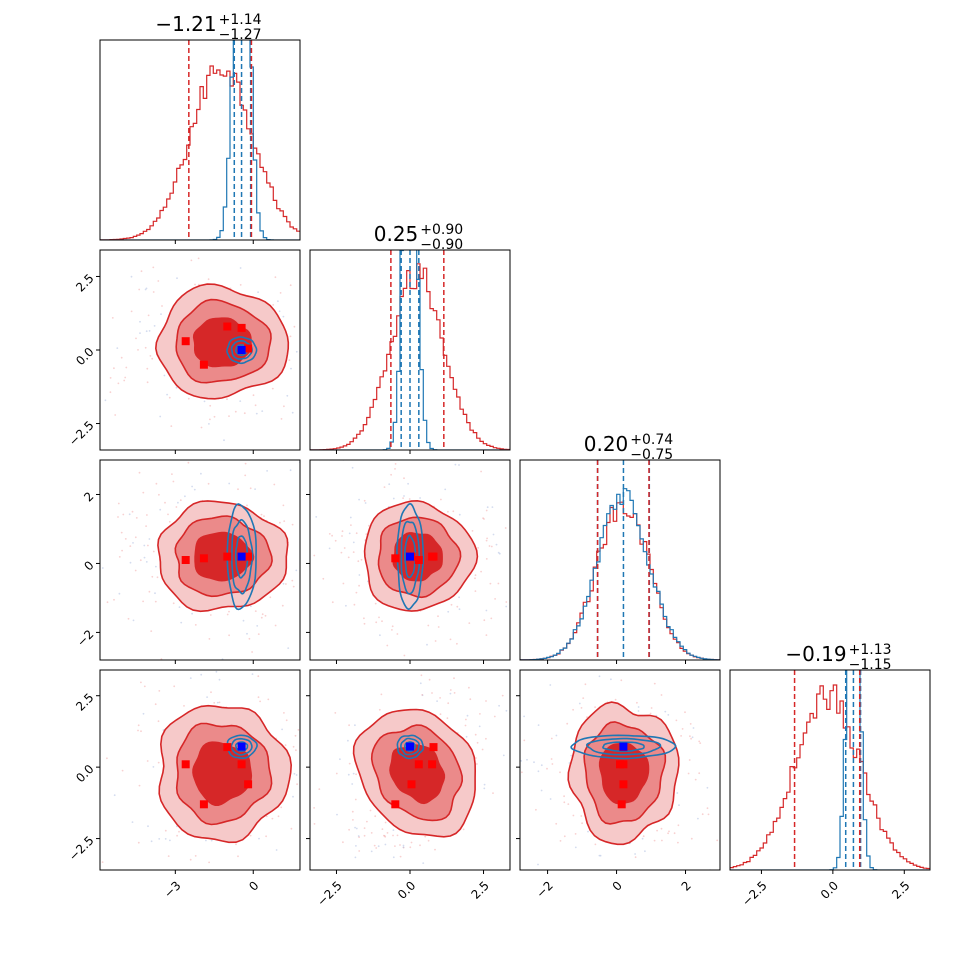 The width and height of the screenshot is (970, 970). Describe the element at coordinates (240, 20) in the screenshot. I see `title-plus-0: +1.14` at that location.